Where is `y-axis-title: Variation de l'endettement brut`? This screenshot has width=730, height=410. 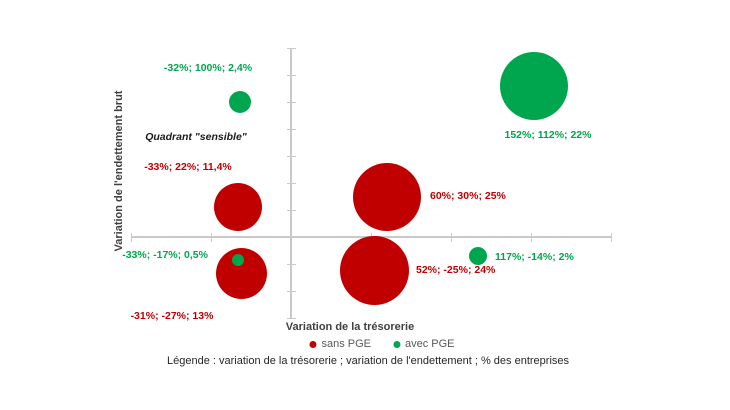 y-axis-title: Variation de l'endettement brut is located at coordinates (119, 171).